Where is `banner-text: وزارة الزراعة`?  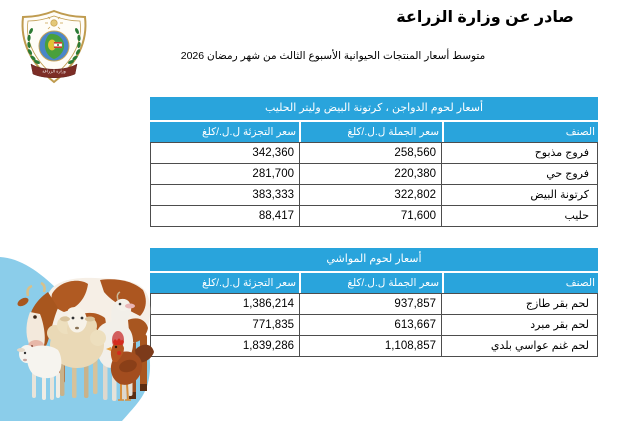 banner-text: وزارة الزراعة is located at coordinates (53, 71).